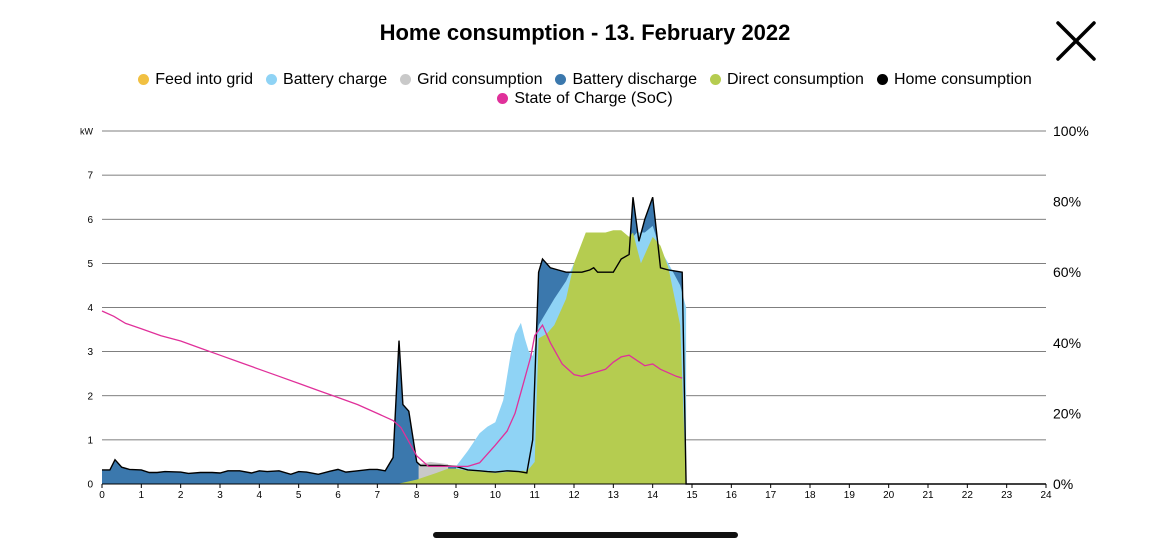  I want to click on x-tick-label: 5, so click(299, 495).